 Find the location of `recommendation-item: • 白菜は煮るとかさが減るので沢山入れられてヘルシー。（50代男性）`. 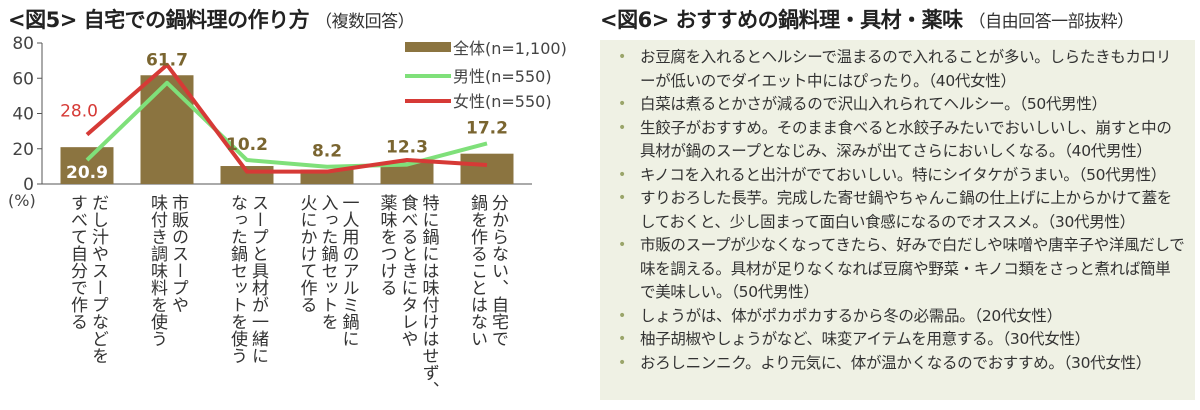

recommendation-item: • 白菜は煮るとかさが減るので沢山入れられてヘルシー。（50代男性） is located at coordinates (896, 105).